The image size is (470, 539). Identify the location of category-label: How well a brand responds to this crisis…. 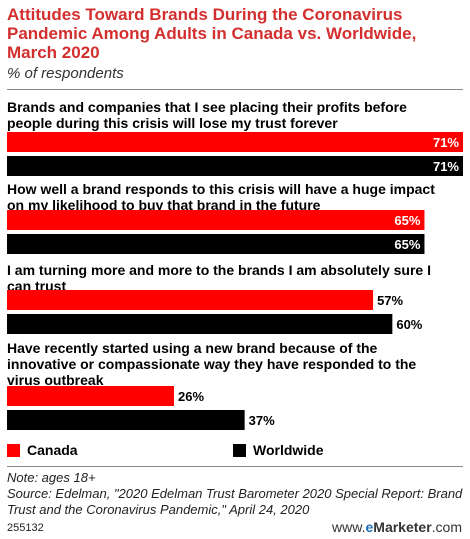
(221, 197).